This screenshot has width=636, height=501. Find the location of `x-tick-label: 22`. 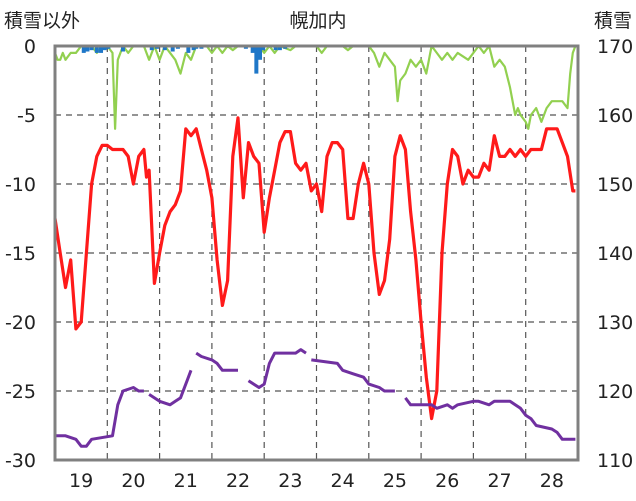

x-tick-label: 22 is located at coordinates (238, 481).